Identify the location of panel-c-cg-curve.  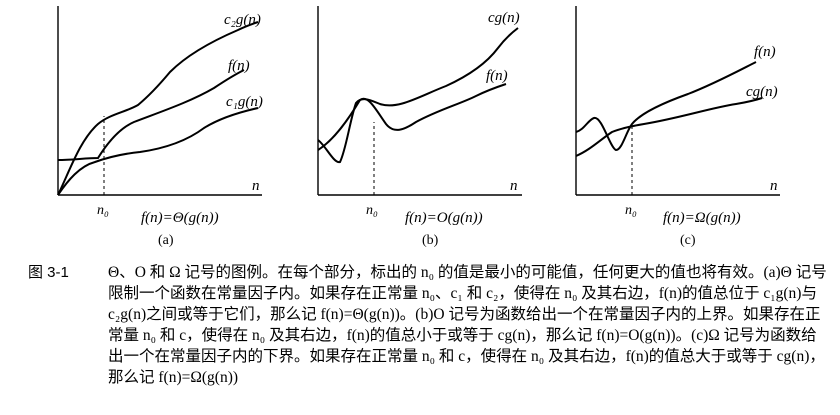
(669, 127).